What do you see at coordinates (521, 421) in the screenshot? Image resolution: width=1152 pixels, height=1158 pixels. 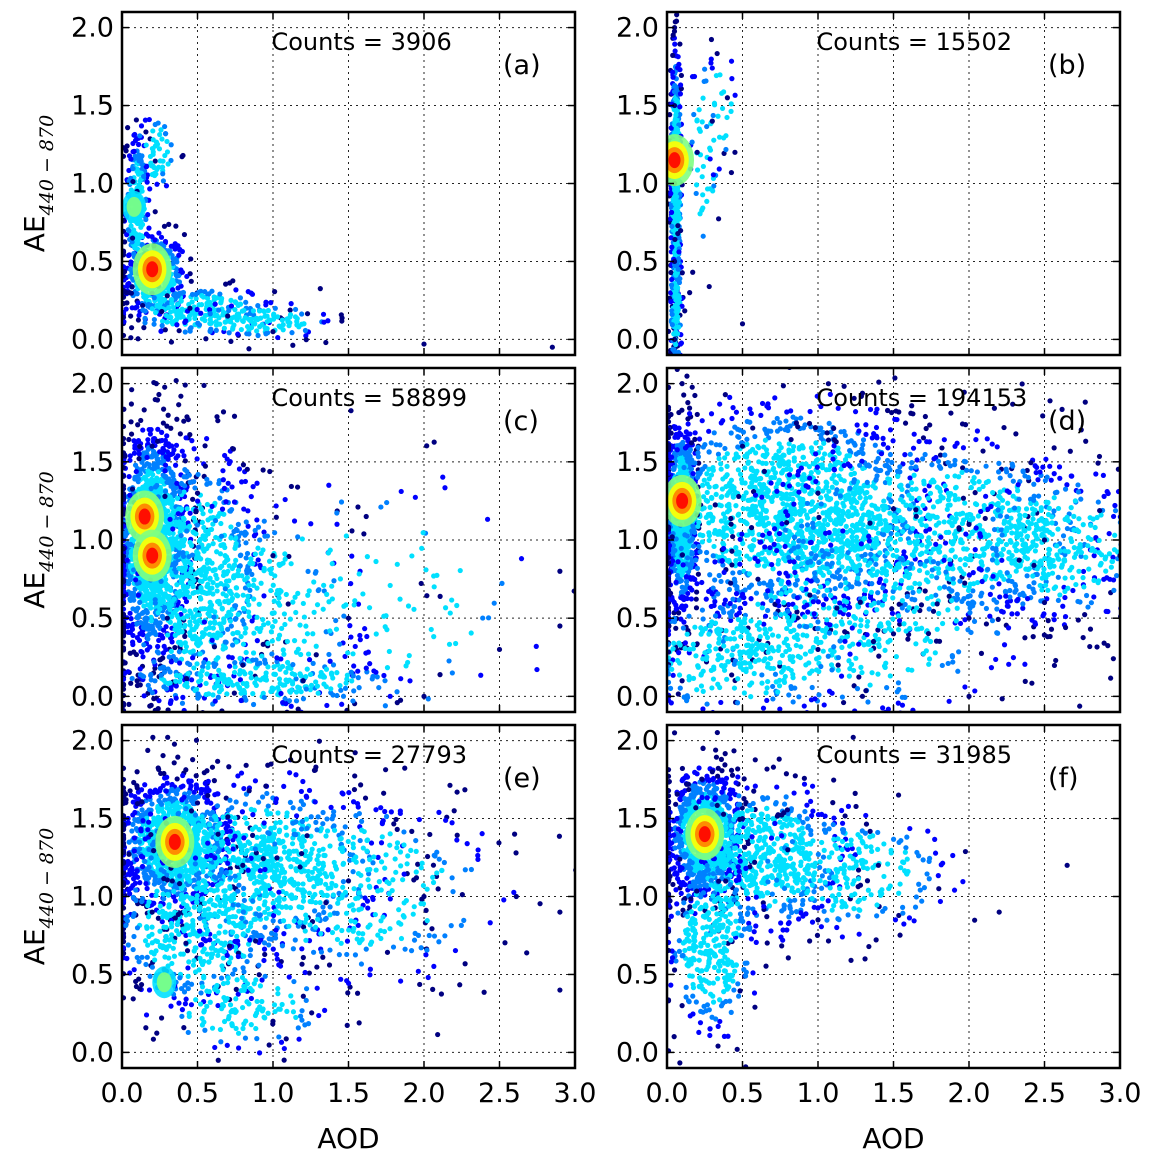 I see `panel-tag: (c)` at bounding box center [521, 421].